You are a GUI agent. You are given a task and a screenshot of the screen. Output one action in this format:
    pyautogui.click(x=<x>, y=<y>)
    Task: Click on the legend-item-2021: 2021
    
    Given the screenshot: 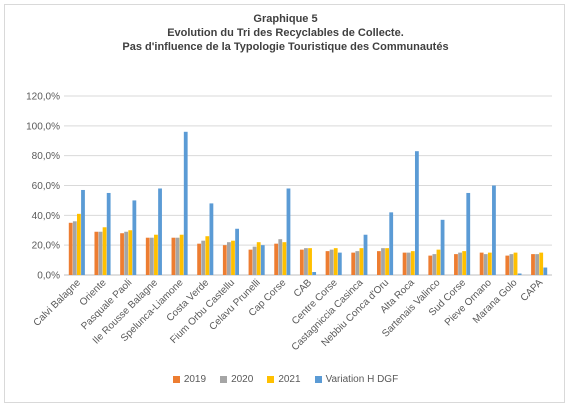 What is the action you would take?
    pyautogui.click(x=284, y=379)
    